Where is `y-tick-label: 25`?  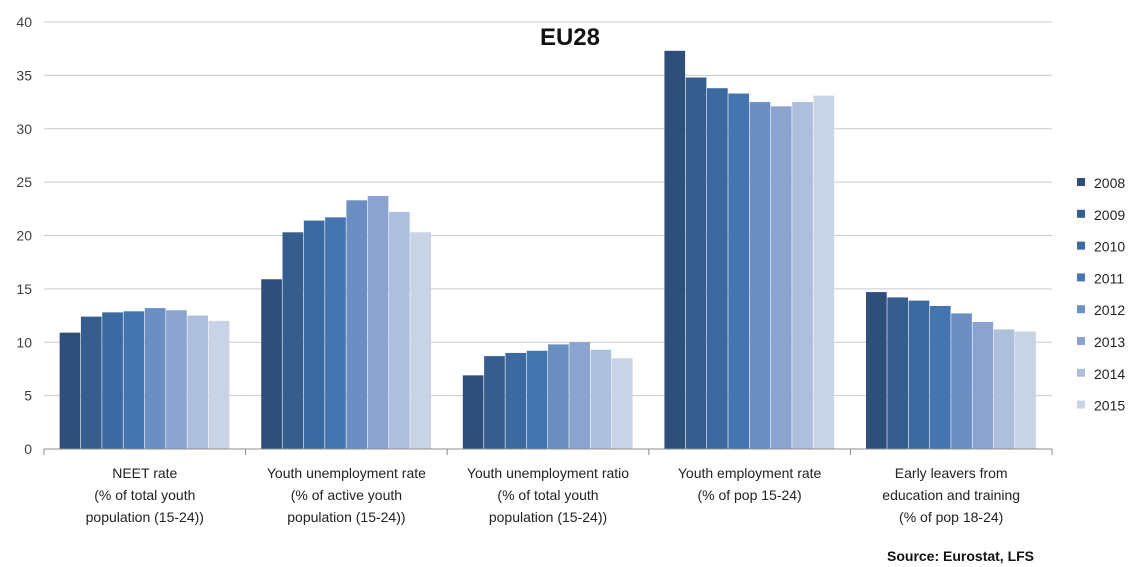 y-tick-label: 25 is located at coordinates (24, 182).